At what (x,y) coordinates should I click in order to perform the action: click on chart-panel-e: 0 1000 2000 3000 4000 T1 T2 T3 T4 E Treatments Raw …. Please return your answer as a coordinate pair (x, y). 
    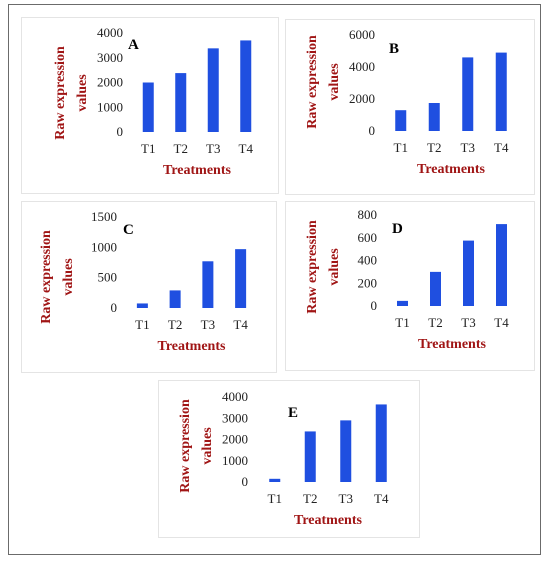
    Looking at the image, I should click on (289, 459).